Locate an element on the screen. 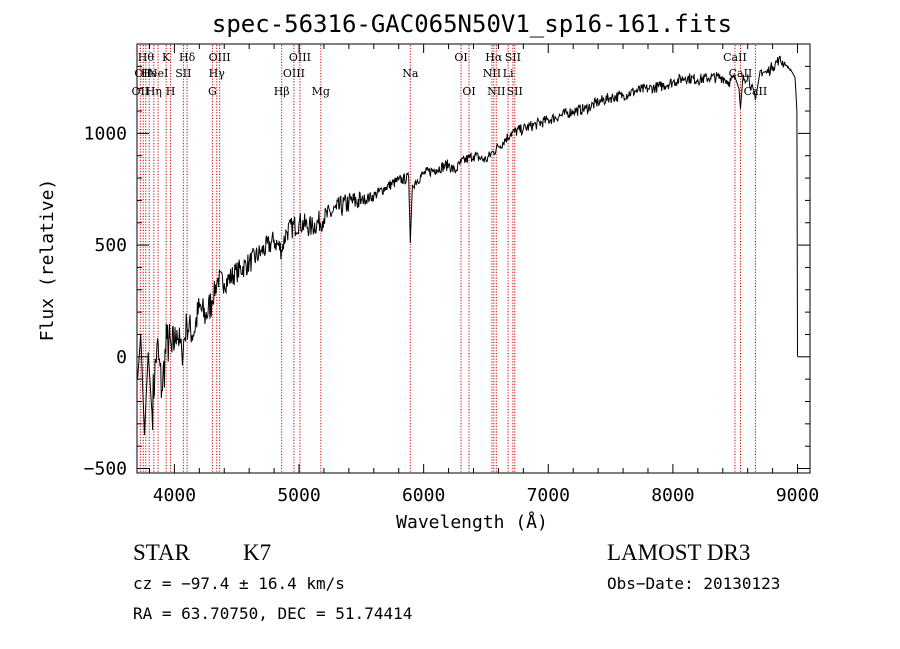  line-label-12: OIII is located at coordinates (220, 57).